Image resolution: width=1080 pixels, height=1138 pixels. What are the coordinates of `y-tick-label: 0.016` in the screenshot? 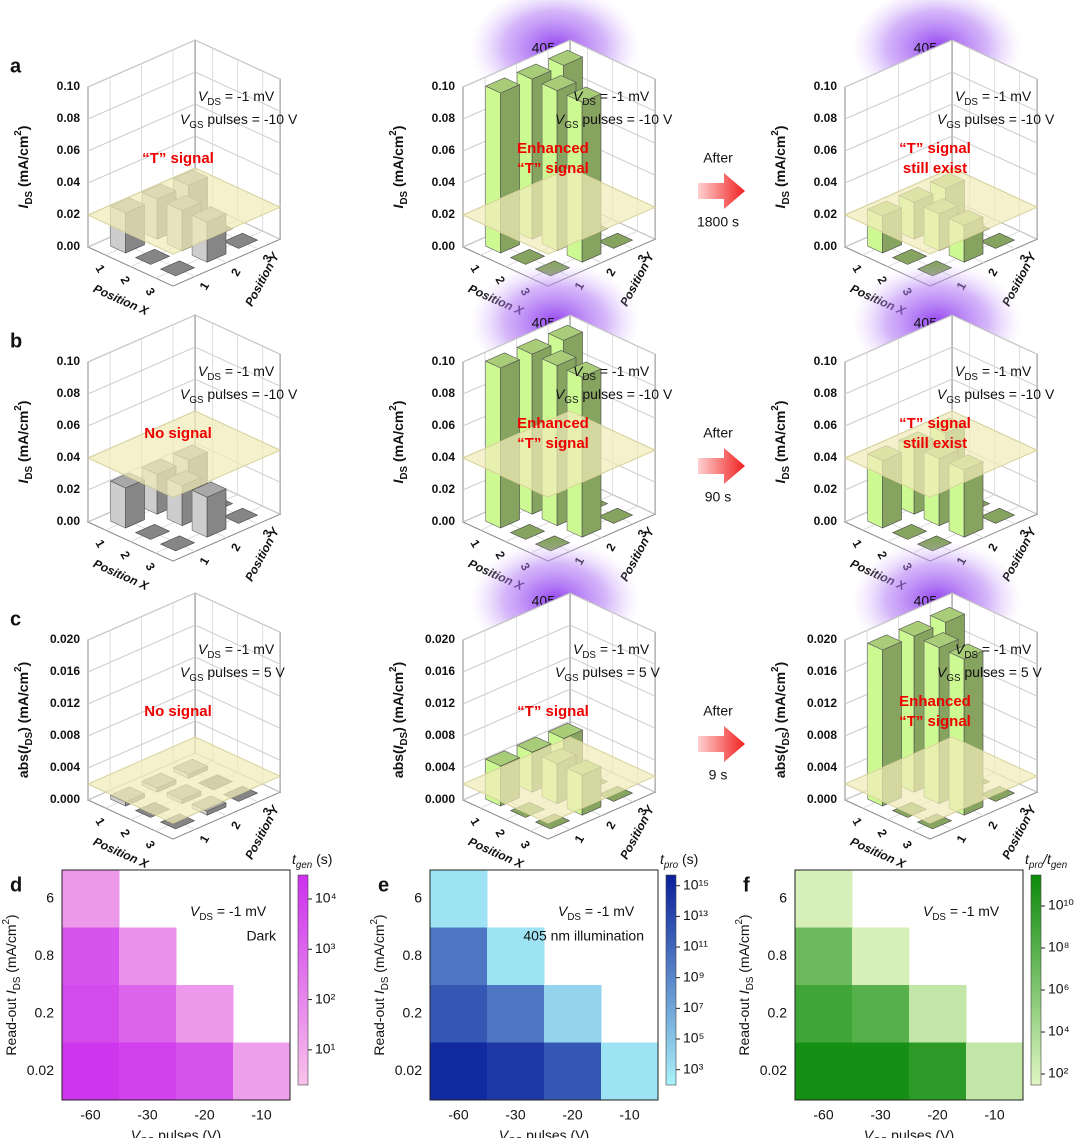 It's located at (822, 671).